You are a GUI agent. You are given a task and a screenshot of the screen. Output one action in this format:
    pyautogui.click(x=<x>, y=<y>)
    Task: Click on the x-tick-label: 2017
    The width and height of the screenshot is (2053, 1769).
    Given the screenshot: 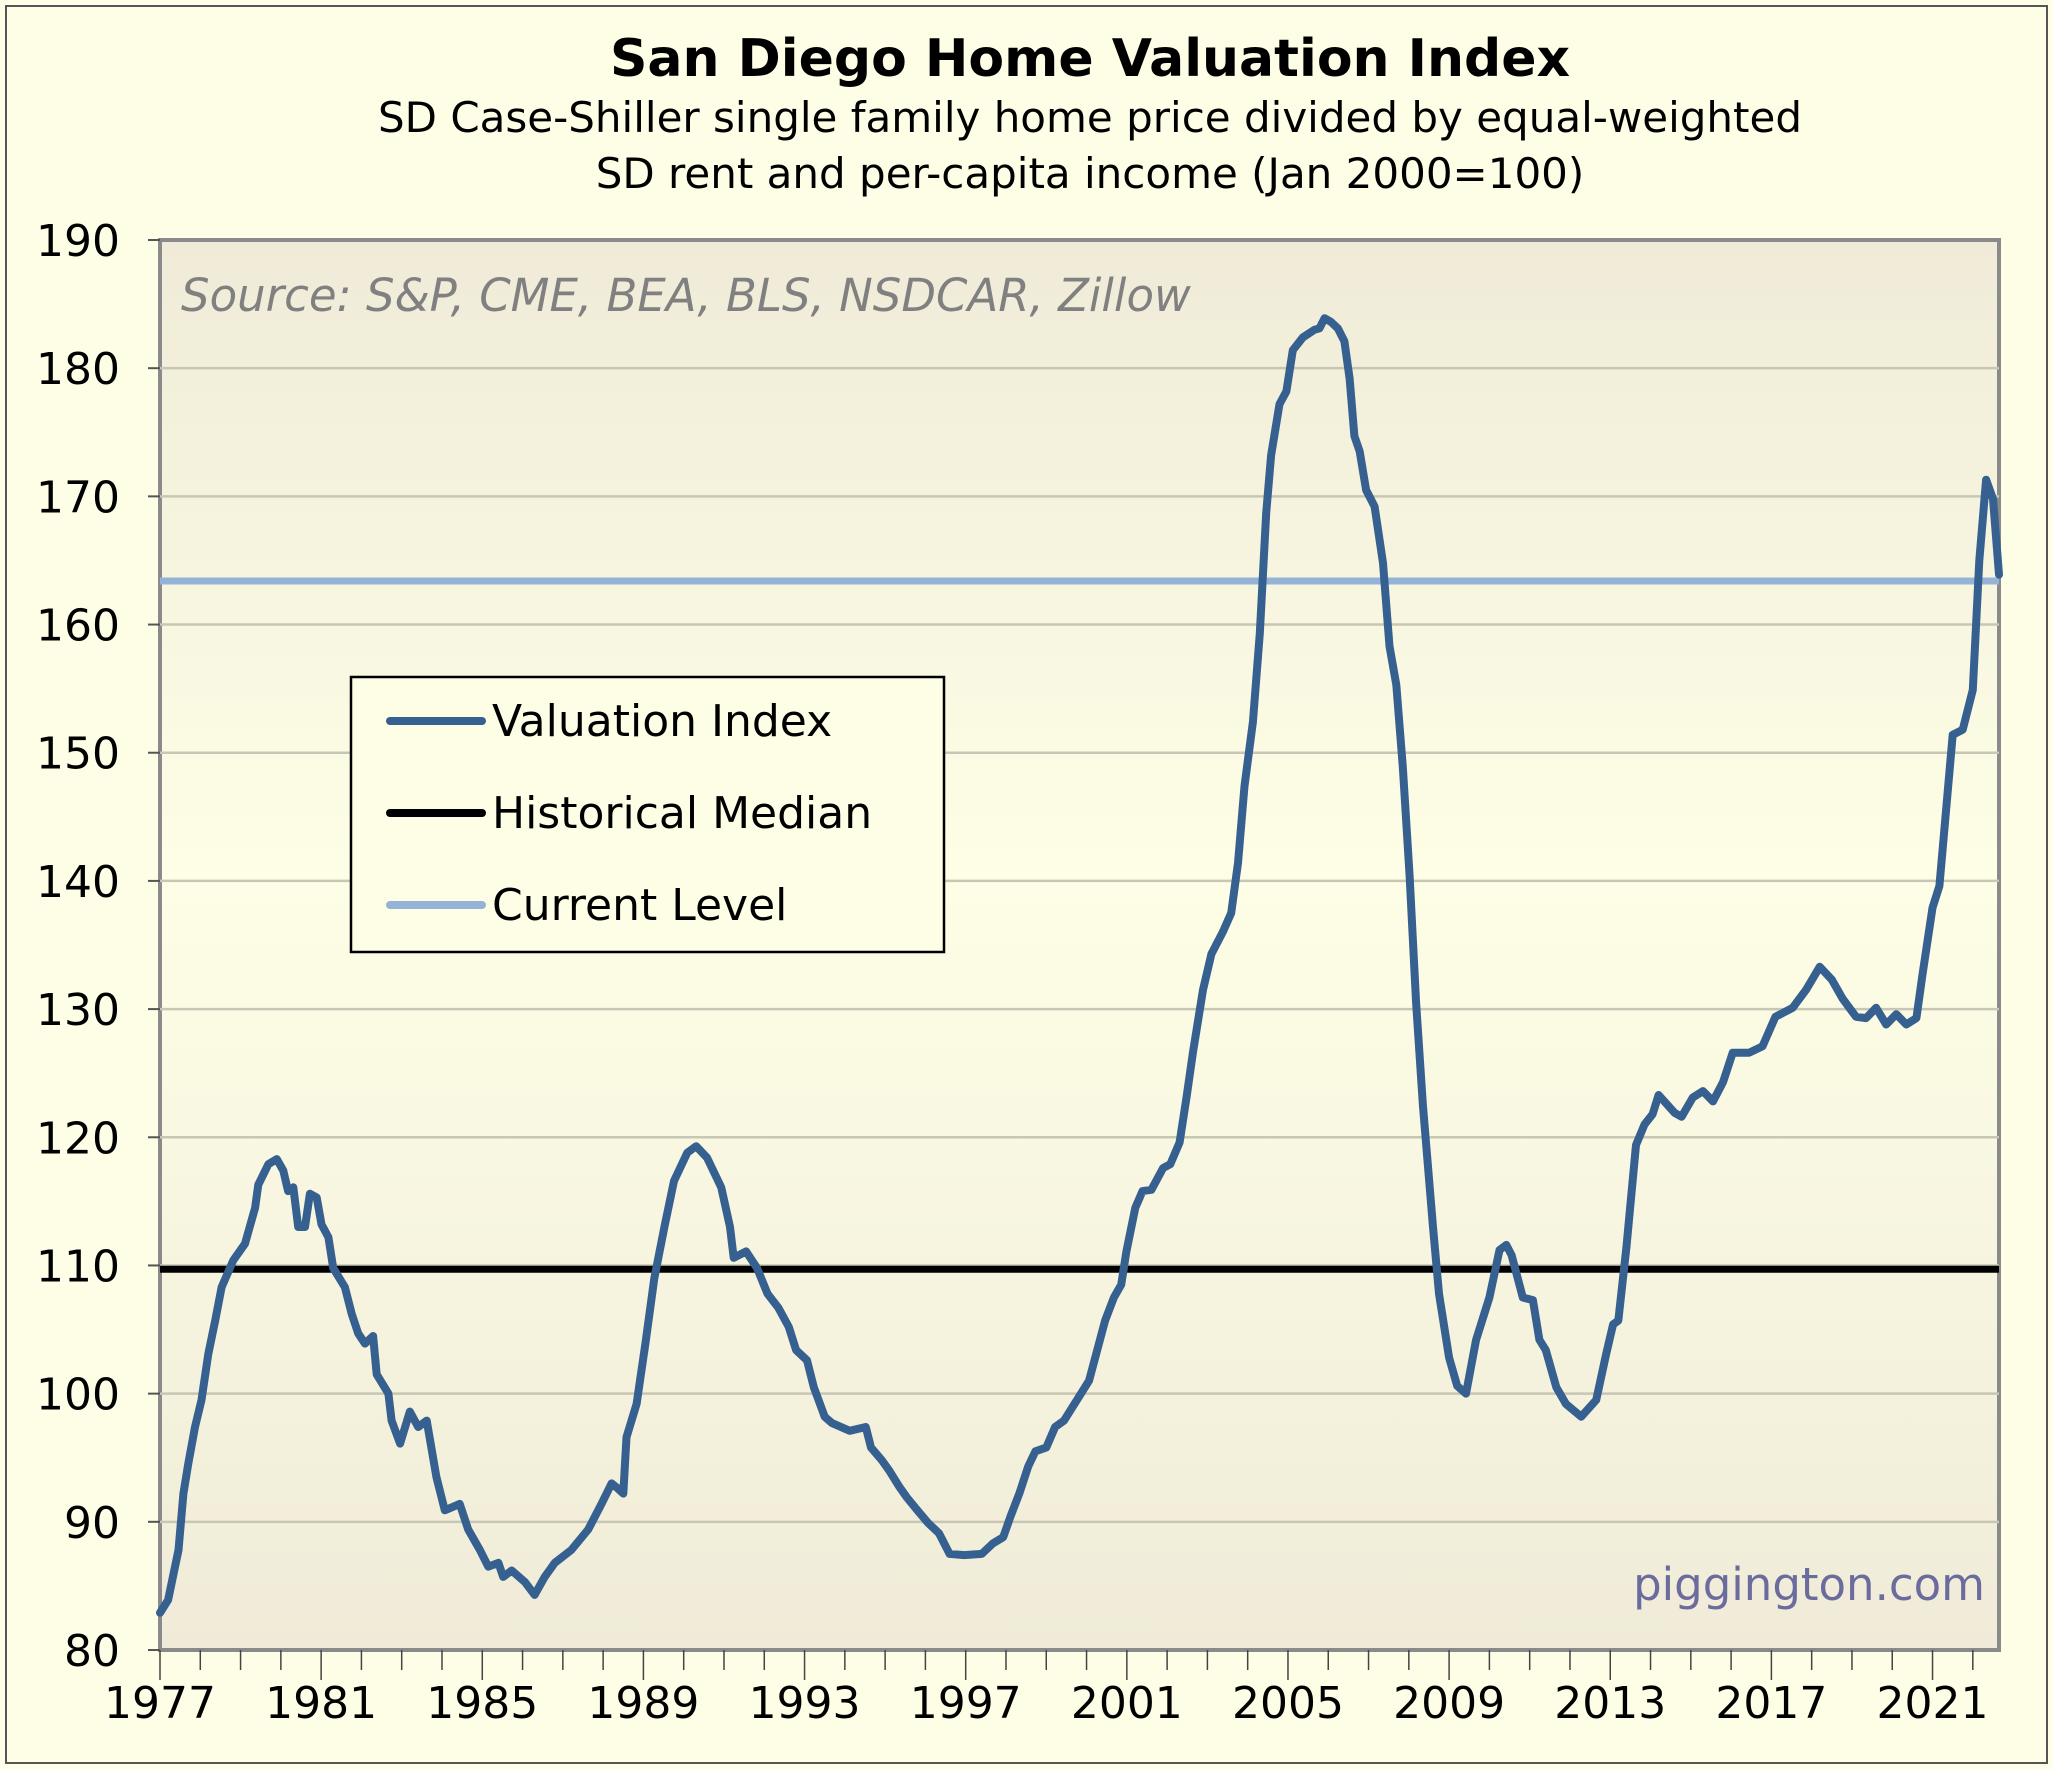 What is the action you would take?
    pyautogui.click(x=1771, y=1703)
    